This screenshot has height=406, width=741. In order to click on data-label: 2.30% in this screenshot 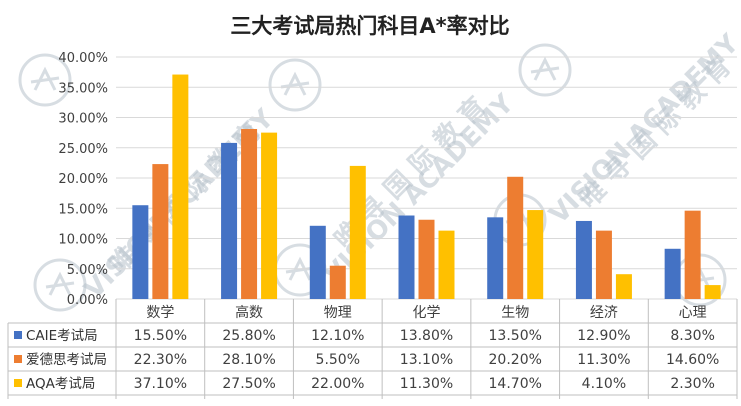, I will do `click(692, 384)`.